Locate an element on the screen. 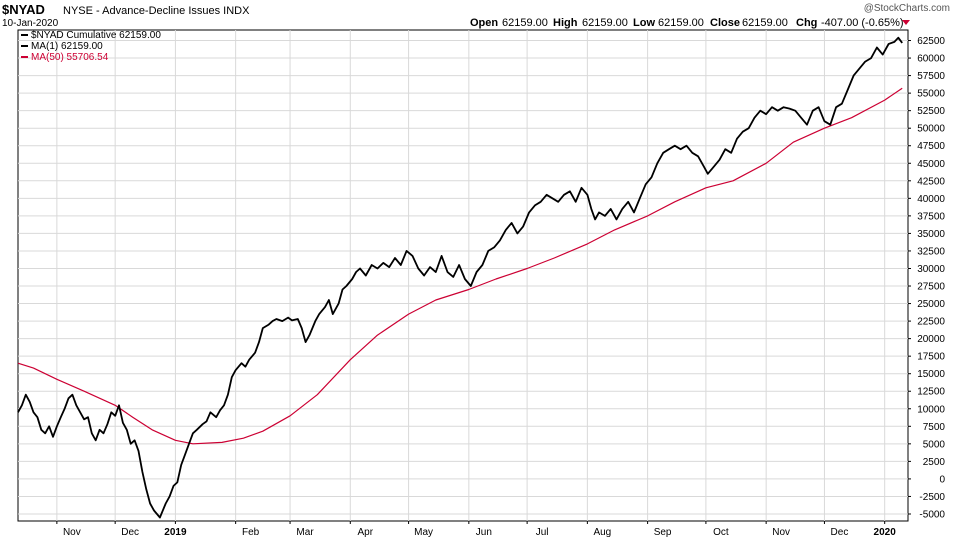 The height and width of the screenshot is (540, 960). y-tick-label: 45000 is located at coordinates (931, 164).